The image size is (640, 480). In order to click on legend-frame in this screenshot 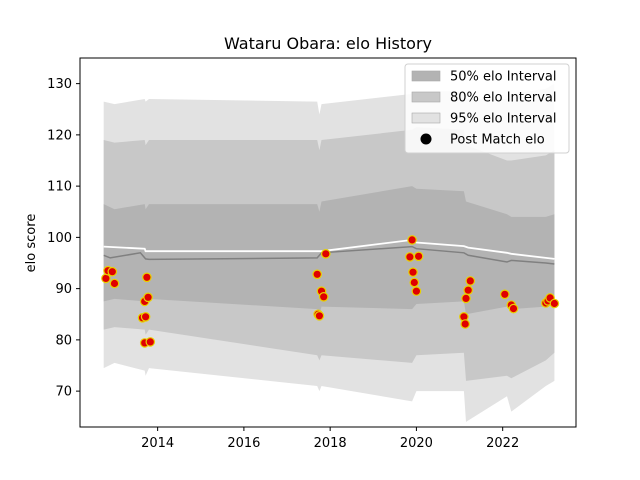, I will do `click(487, 108)`.